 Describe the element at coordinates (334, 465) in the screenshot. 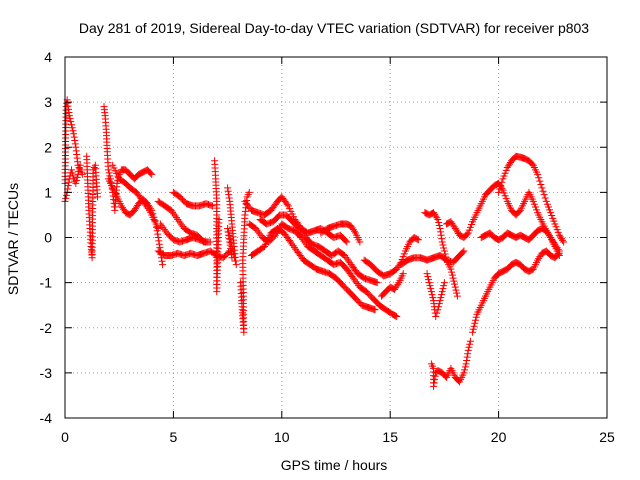

I see `x-axis-title: GPS time / hours` at that location.